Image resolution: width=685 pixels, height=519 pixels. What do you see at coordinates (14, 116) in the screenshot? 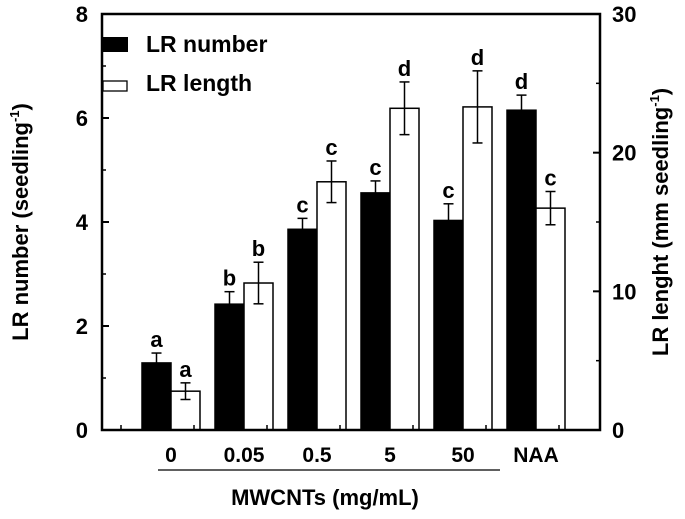
I see `y-axis-label-sup: -1` at bounding box center [14, 116].